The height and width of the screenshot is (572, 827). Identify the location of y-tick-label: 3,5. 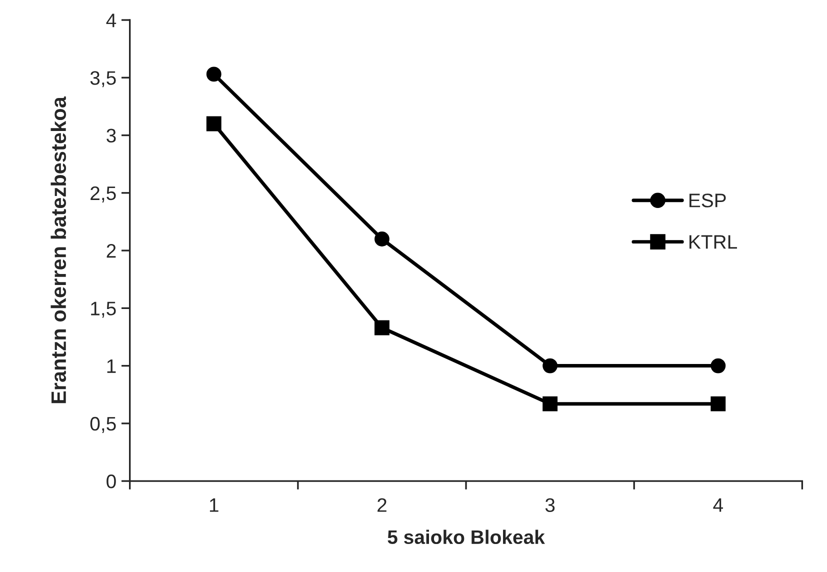
(103, 79).